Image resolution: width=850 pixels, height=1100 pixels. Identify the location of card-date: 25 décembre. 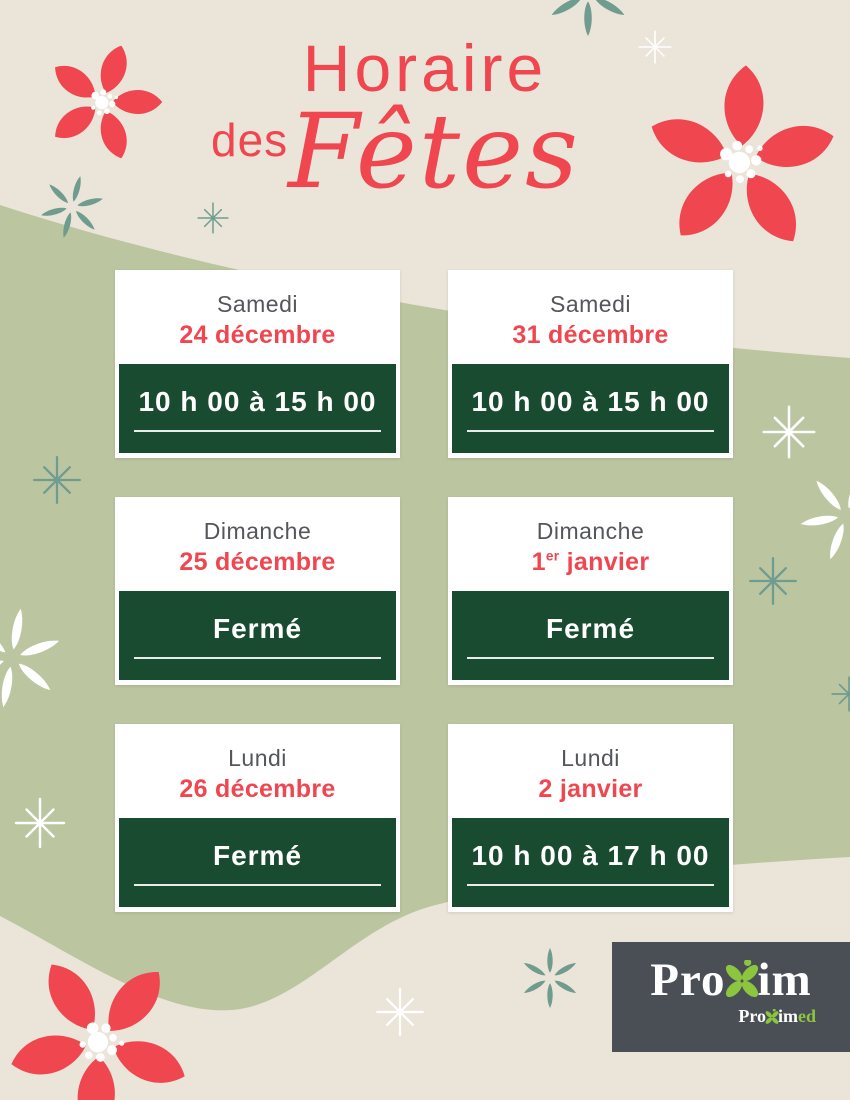
(257, 562).